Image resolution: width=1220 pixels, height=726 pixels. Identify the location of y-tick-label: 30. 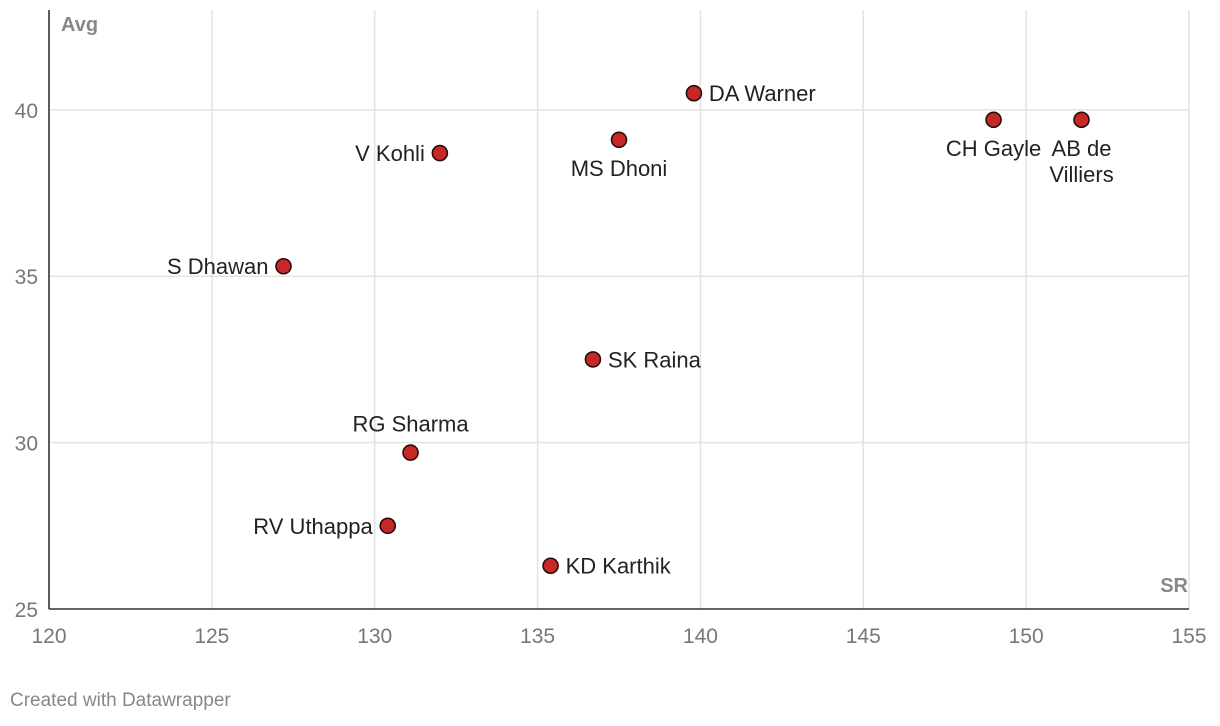
(26, 444).